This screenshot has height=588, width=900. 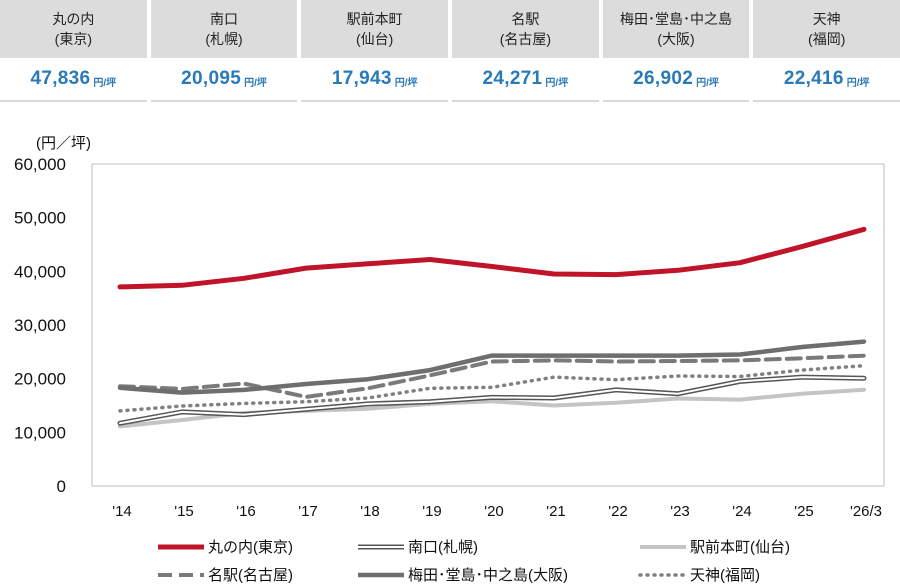 What do you see at coordinates (246, 511) in the screenshot?
I see `x-tick-label: '16` at bounding box center [246, 511].